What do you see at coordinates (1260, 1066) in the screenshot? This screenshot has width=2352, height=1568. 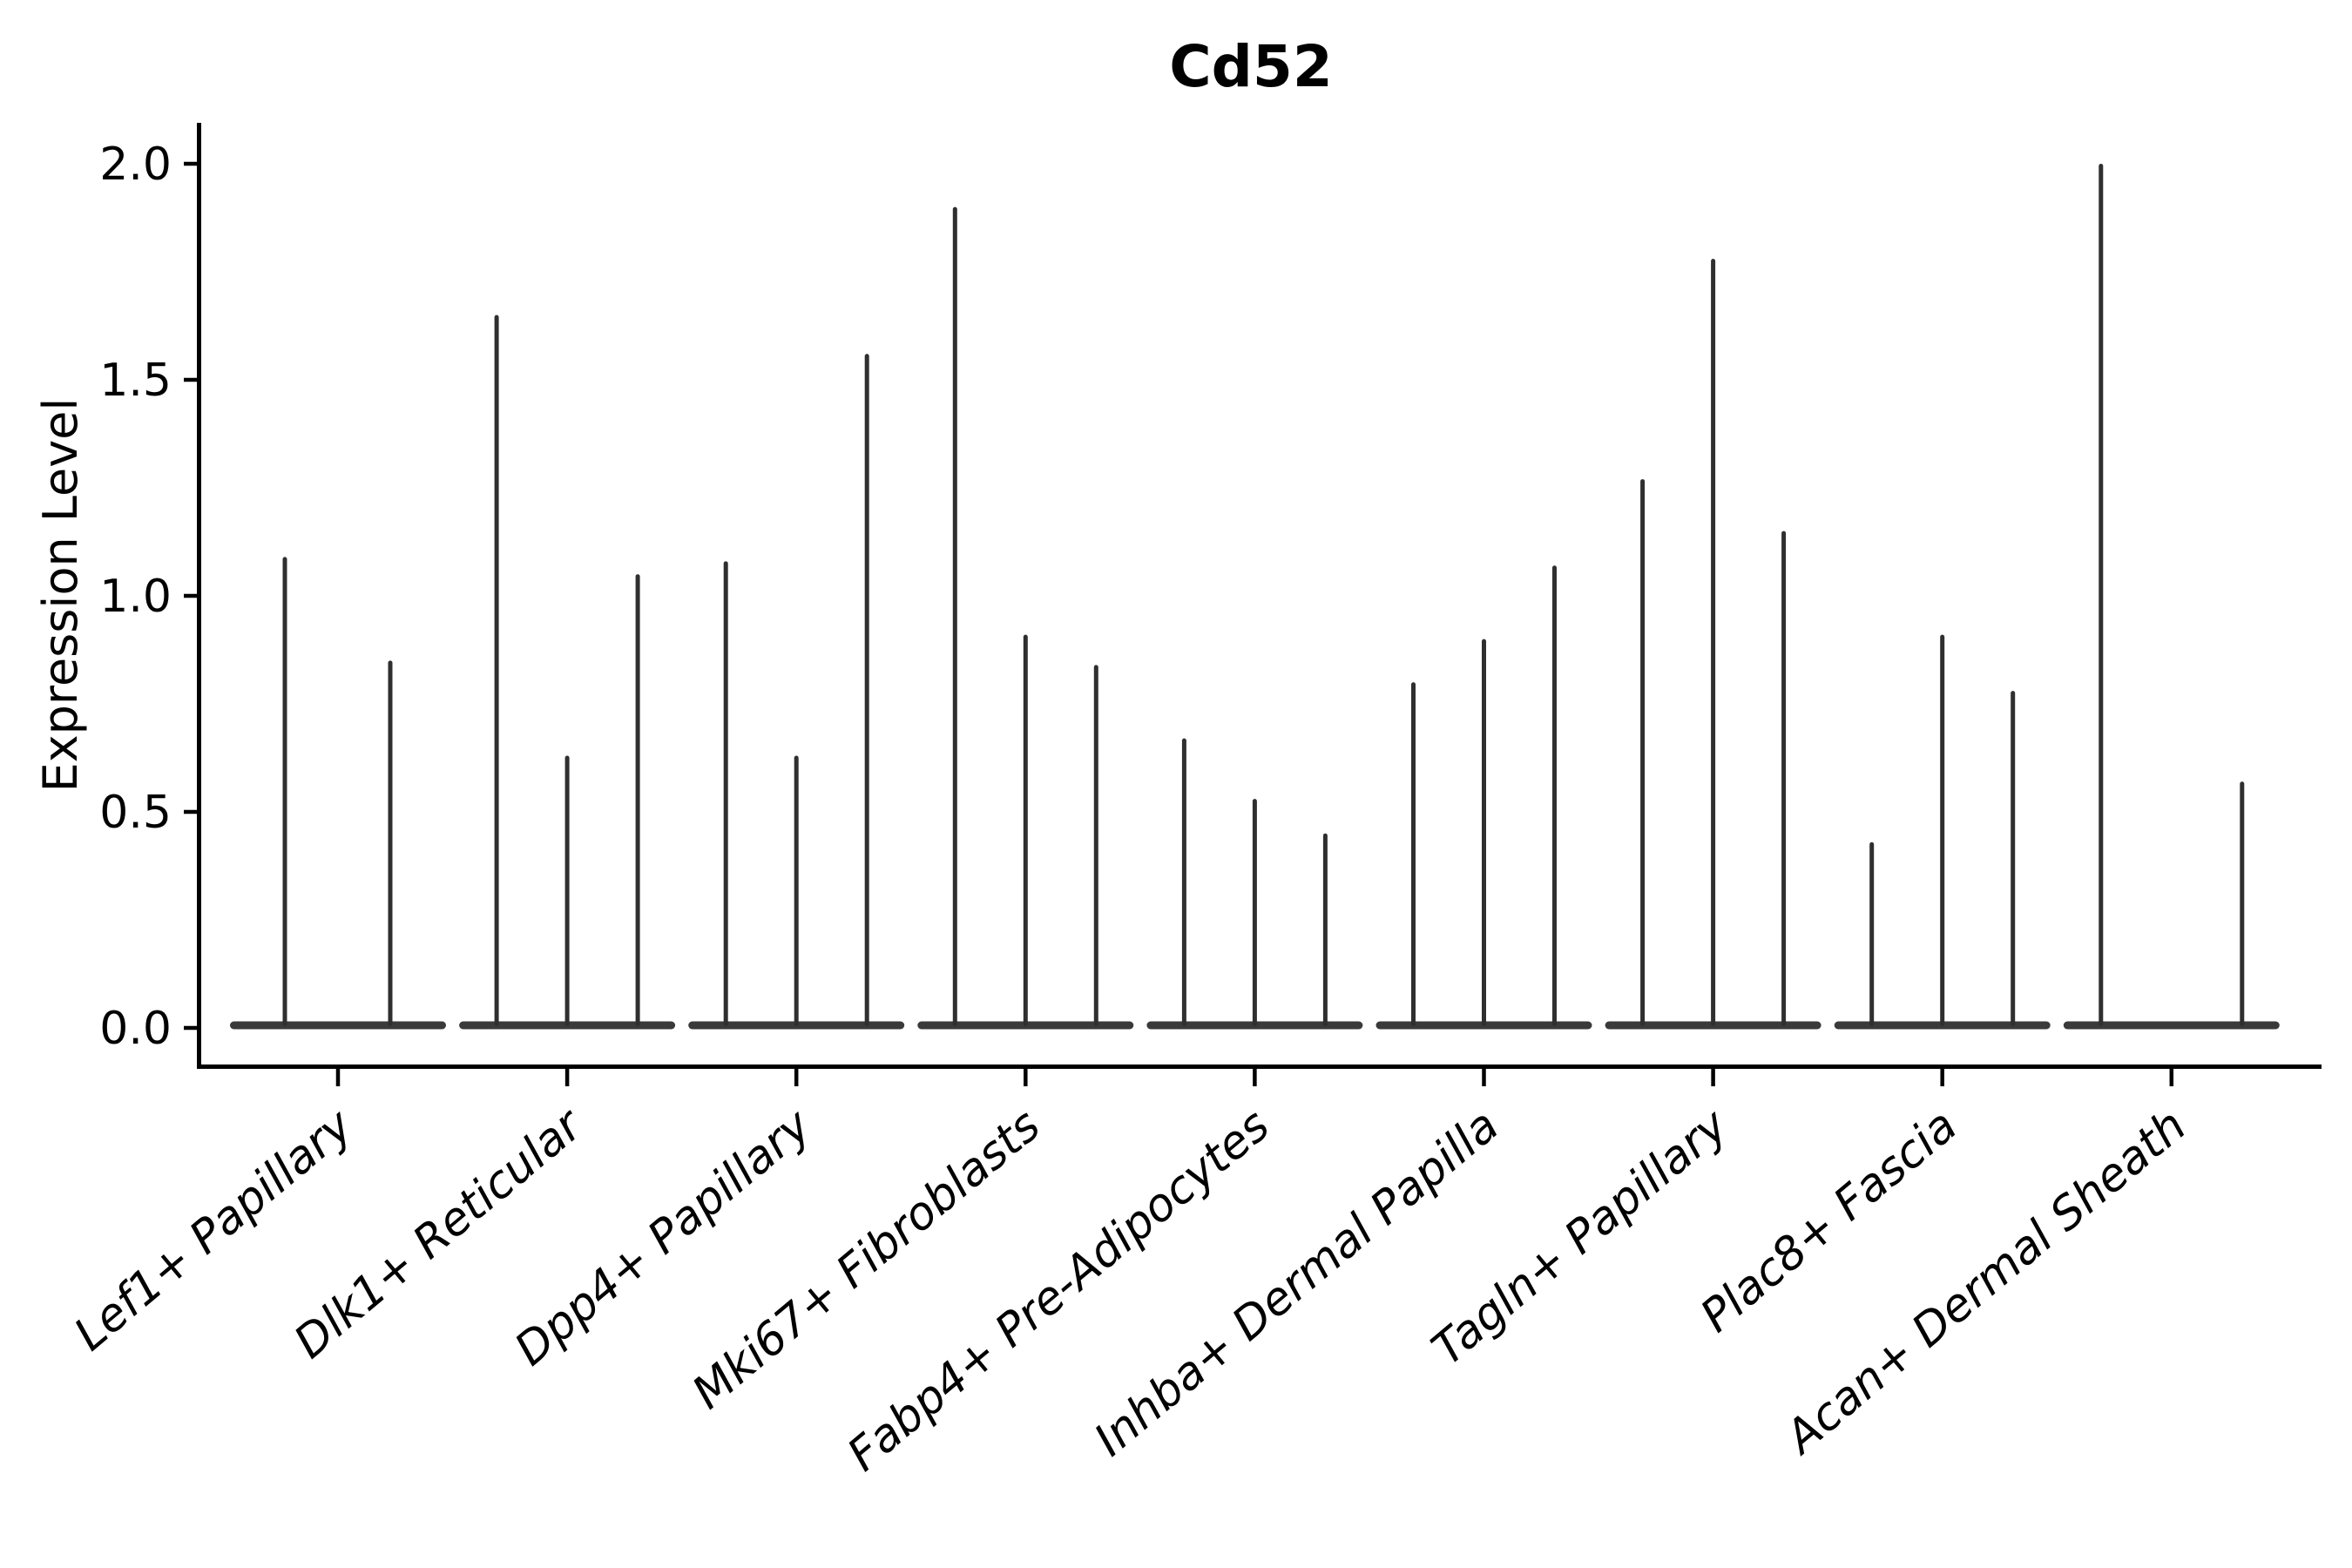 I see `bottom-spine` at bounding box center [1260, 1066].